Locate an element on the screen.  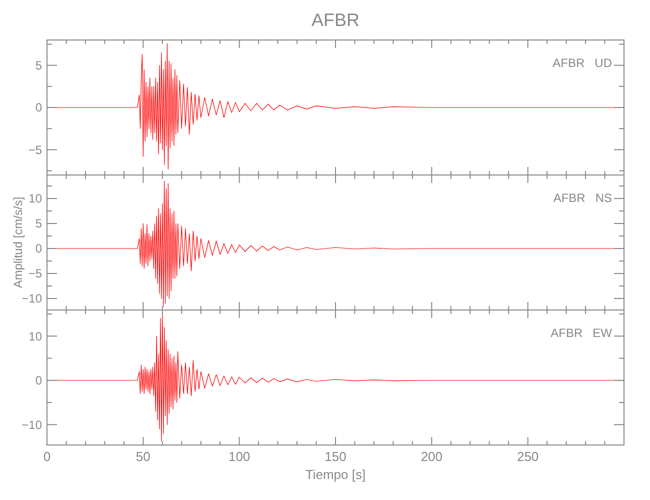
chart-title: AFBR is located at coordinates (335, 20).